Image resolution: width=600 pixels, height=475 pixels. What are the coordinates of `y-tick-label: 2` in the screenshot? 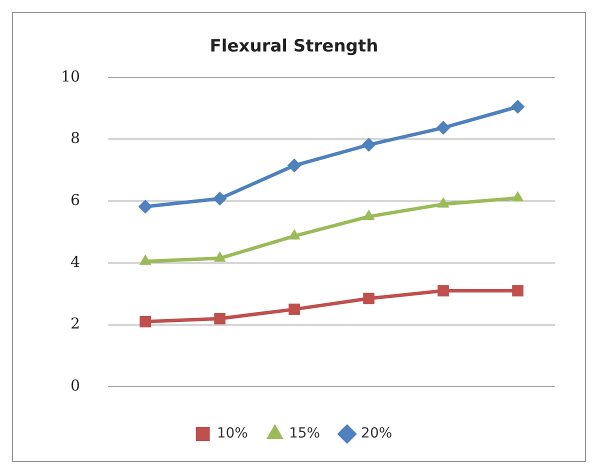 It's located at (75, 323).